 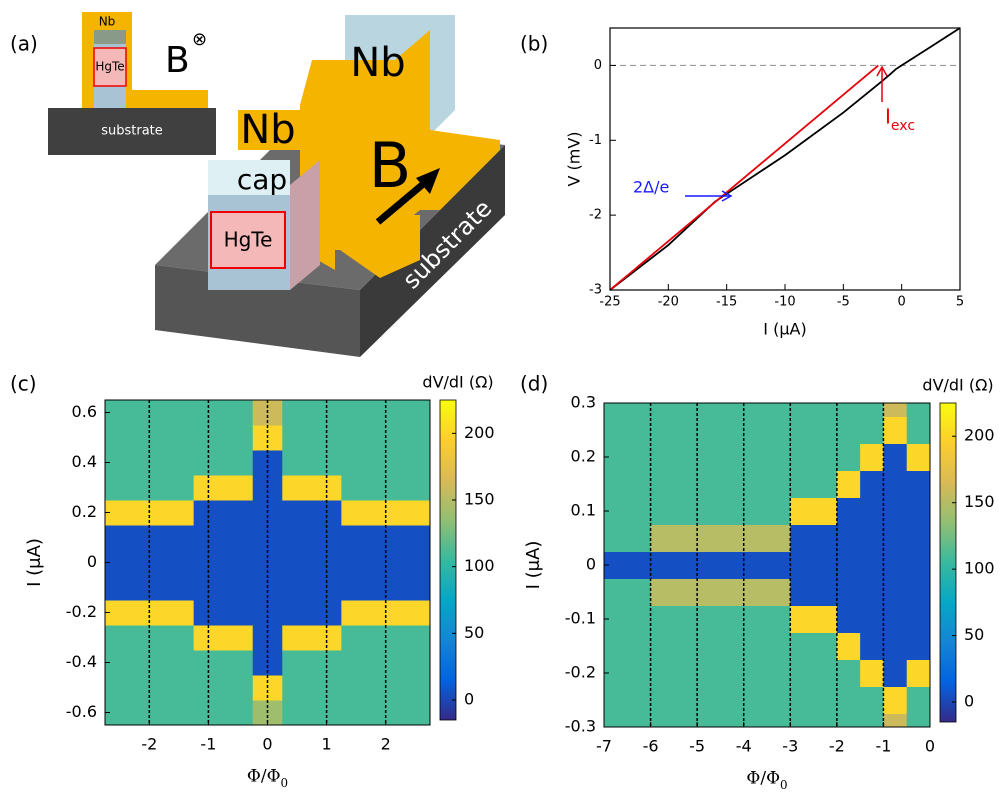 What do you see at coordinates (979, 568) in the screenshot?
I see `colorbar-tick-label: 100` at bounding box center [979, 568].